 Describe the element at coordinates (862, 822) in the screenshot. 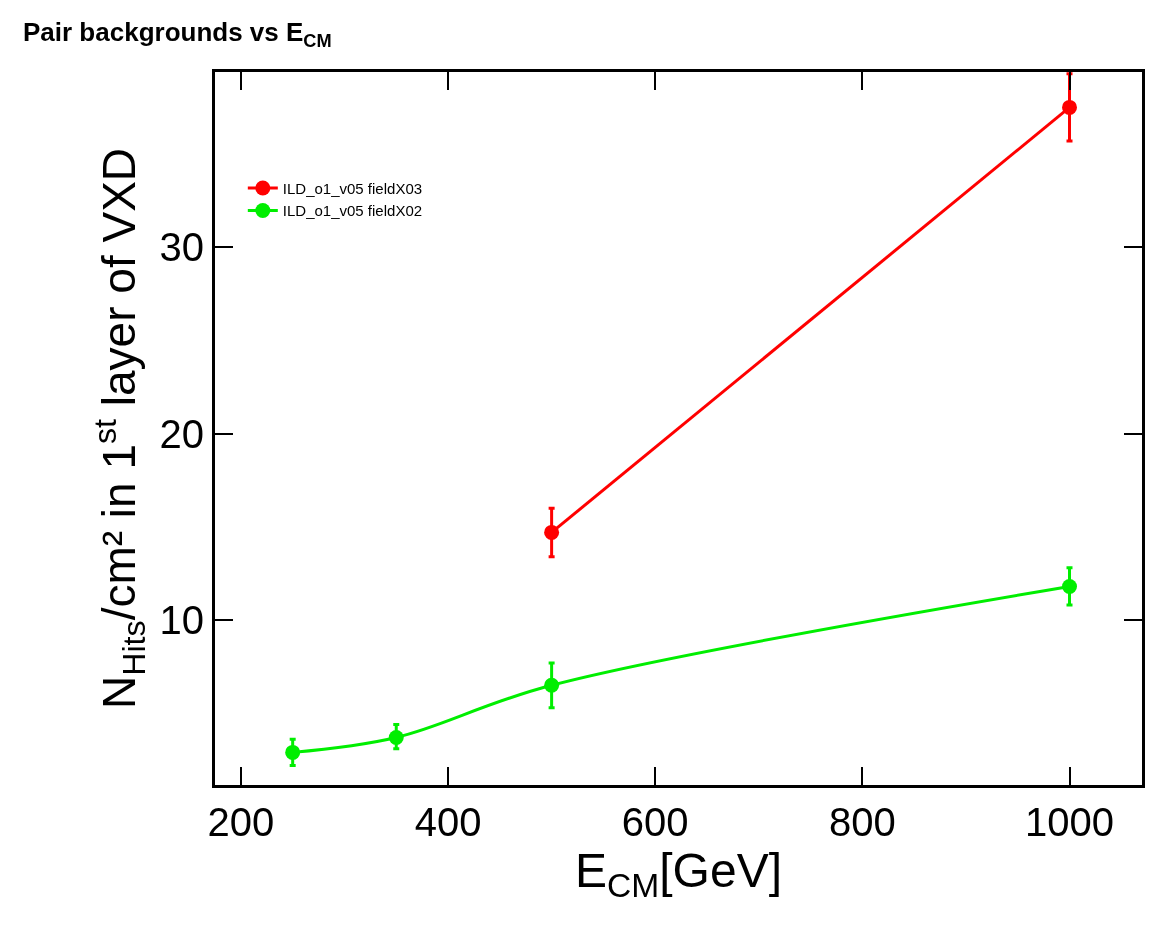

I see `x-tick-label: 800` at that location.